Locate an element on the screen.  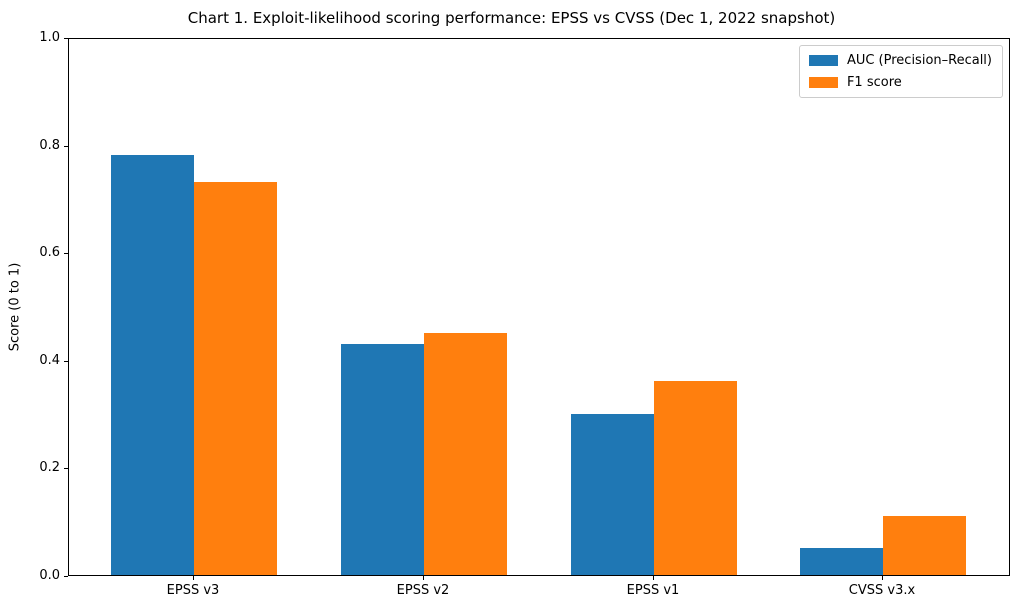
legend-label-f1: F1 score is located at coordinates (874, 82).